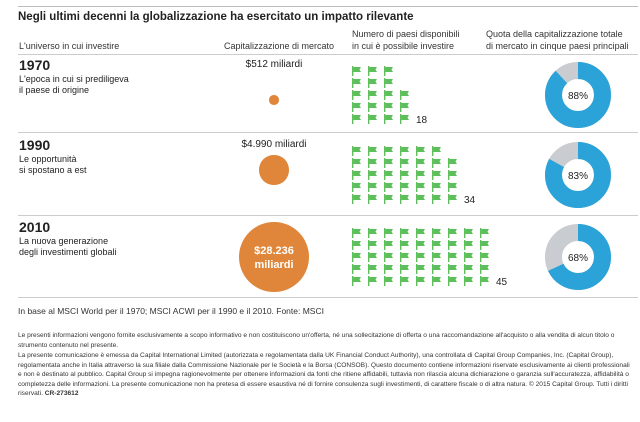 This screenshot has height=422, width=640. Describe the element at coordinates (69, 46) in the screenshot. I see `header-universe: L'universo in cui investire` at that location.